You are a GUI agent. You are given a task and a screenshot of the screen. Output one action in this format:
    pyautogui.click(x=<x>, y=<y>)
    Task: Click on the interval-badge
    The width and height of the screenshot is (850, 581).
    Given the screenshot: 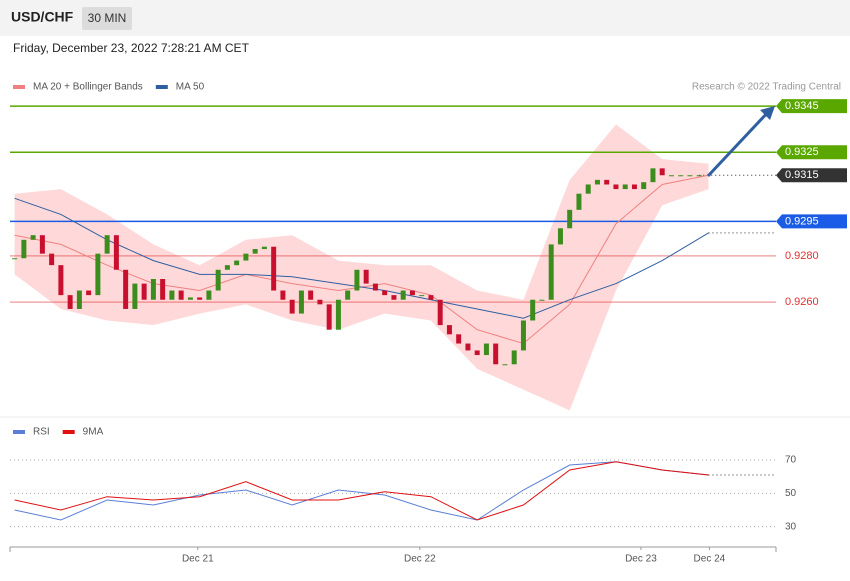 What is the action you would take?
    pyautogui.click(x=107, y=18)
    